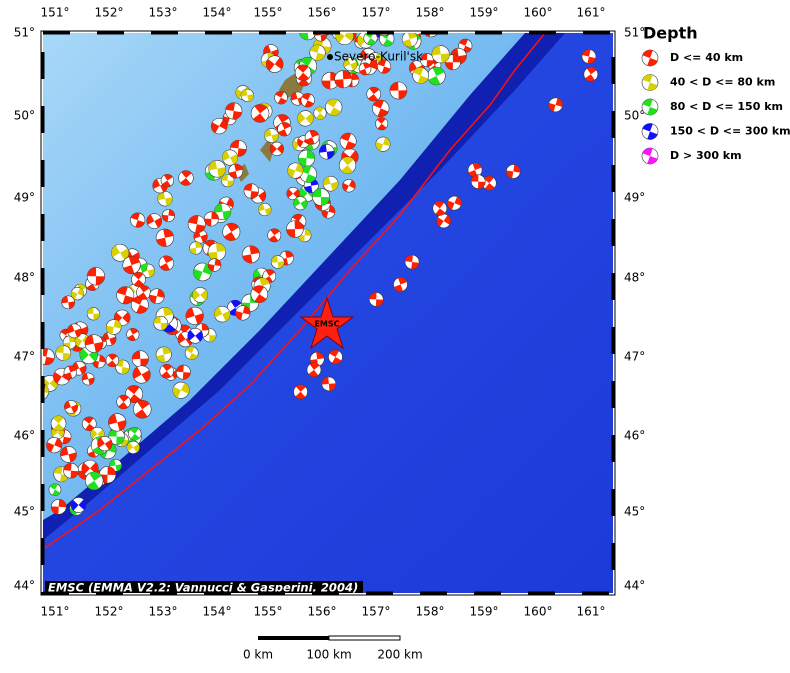 This screenshot has height=673, width=790. Describe the element at coordinates (591, 612) in the screenshot. I see `lon-label-bottom: 161°` at that location.